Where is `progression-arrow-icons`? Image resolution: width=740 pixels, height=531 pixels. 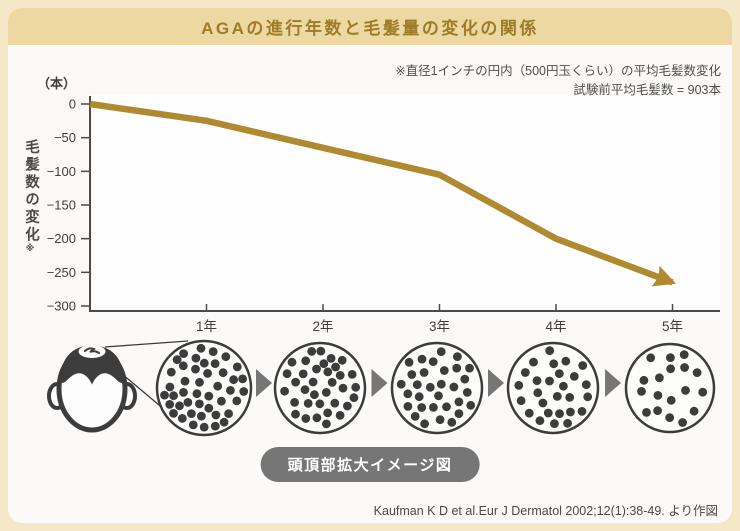 progression-arrow-icons is located at coordinates (438, 383).